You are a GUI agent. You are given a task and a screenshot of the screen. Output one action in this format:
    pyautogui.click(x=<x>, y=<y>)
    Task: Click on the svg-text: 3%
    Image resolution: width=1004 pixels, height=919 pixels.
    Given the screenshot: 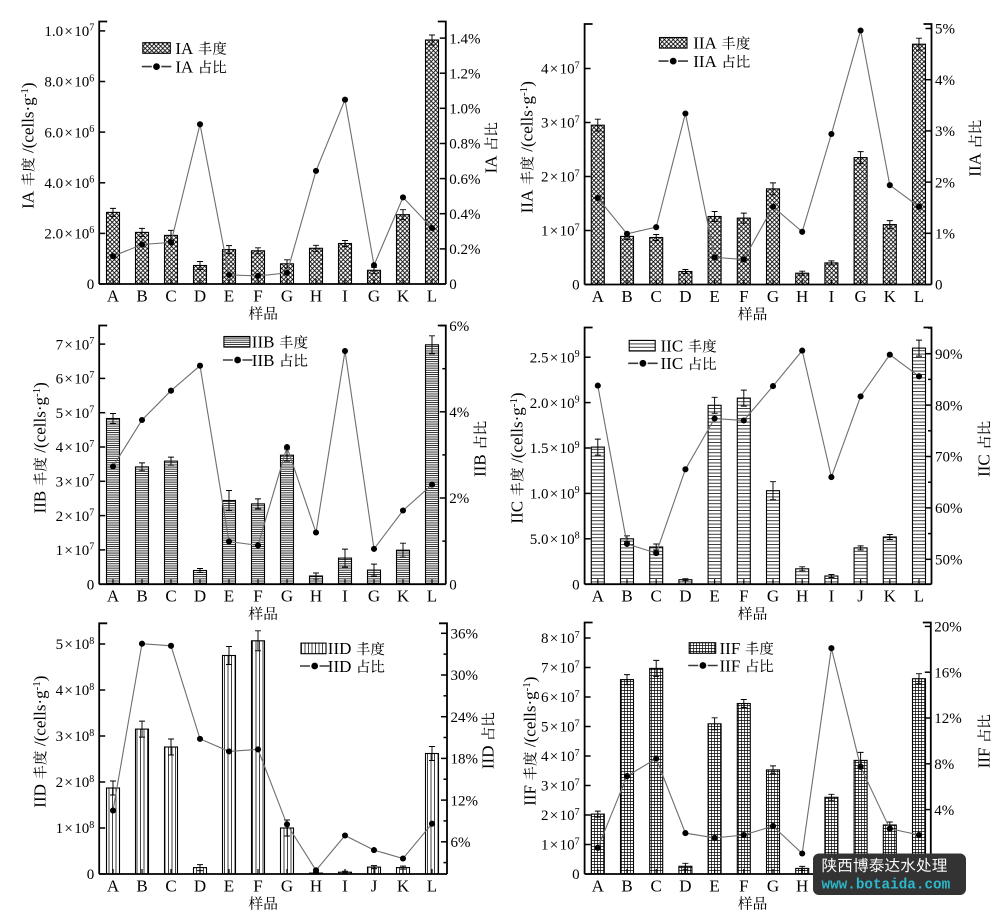 What is the action you would take?
    pyautogui.click(x=945, y=132)
    